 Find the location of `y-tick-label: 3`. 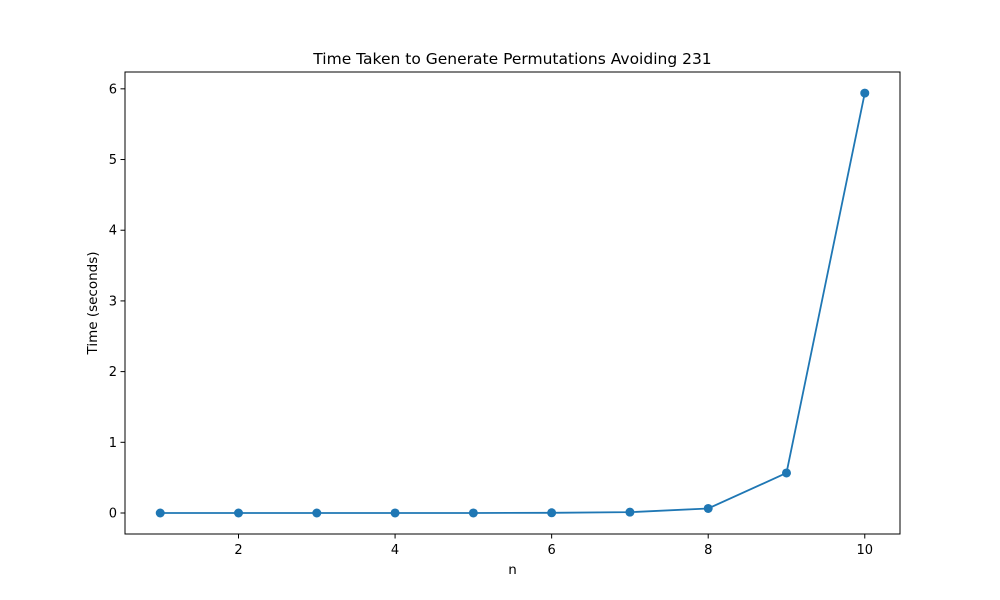

y-tick-label: 3 is located at coordinates (113, 301).